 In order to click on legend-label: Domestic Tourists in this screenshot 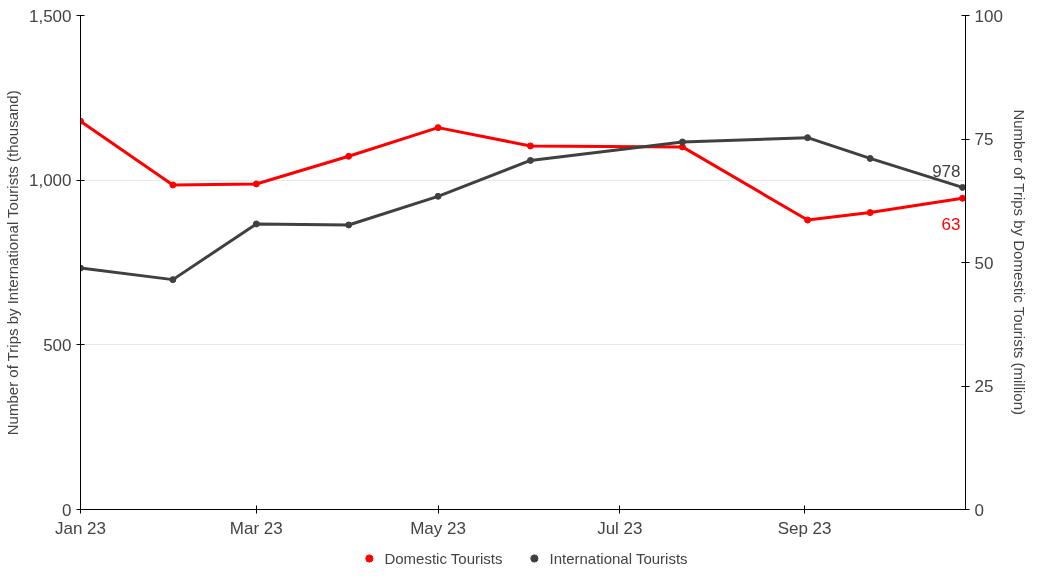, I will do `click(443, 558)`.